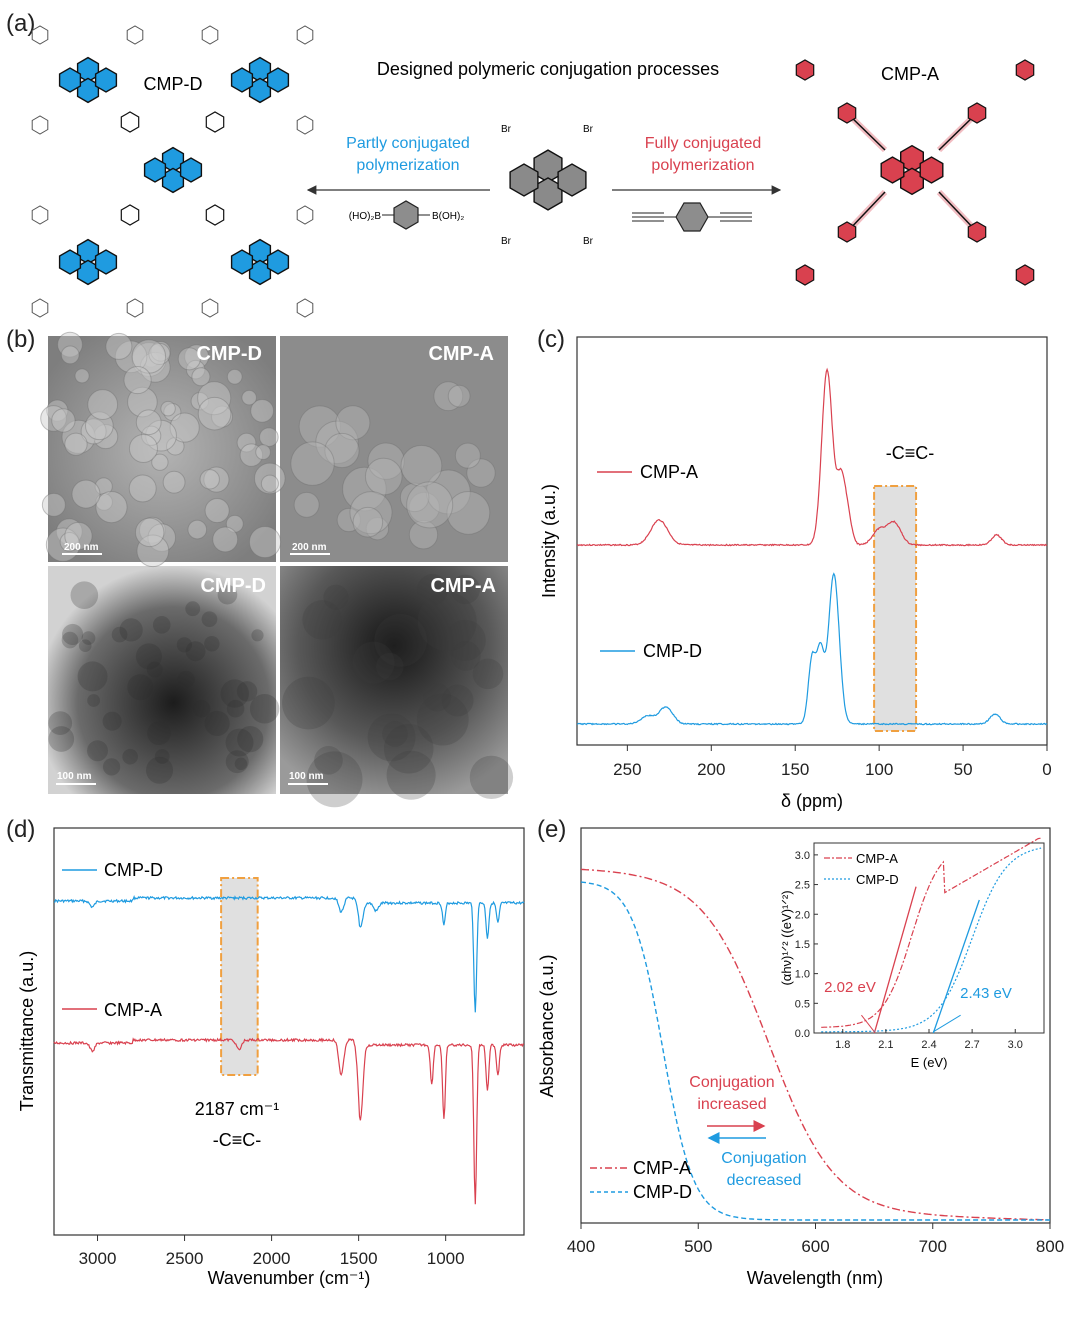 The image size is (1080, 1319). Describe the element at coordinates (21, 829) in the screenshot. I see `panel-label-d: (d)` at that location.